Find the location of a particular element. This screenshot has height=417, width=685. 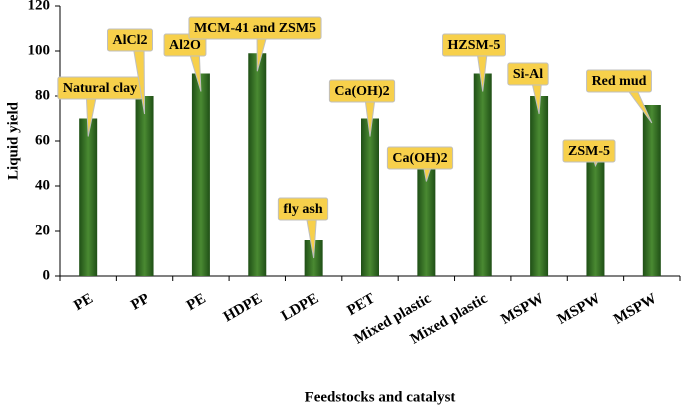

y-tick-label: 40 is located at coordinates (42, 185).